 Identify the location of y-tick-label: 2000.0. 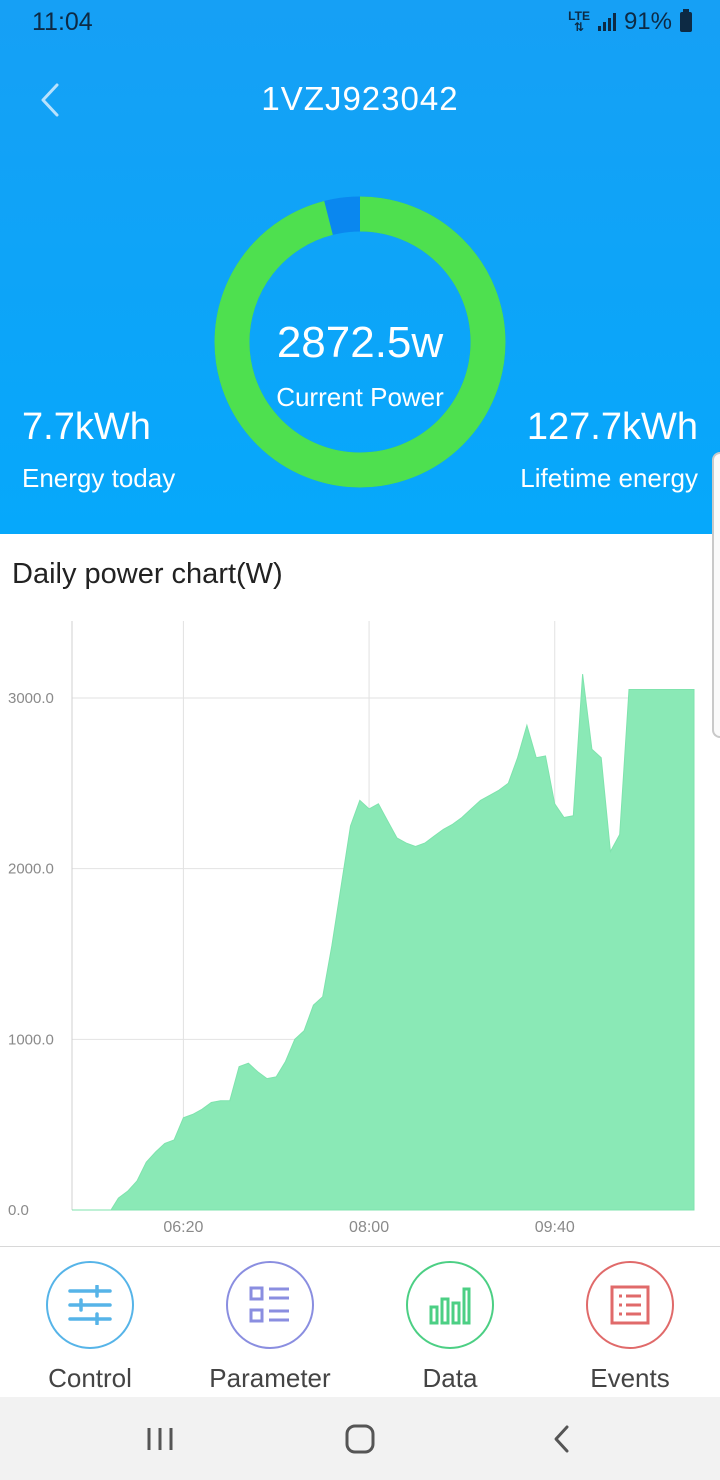
(31, 869).